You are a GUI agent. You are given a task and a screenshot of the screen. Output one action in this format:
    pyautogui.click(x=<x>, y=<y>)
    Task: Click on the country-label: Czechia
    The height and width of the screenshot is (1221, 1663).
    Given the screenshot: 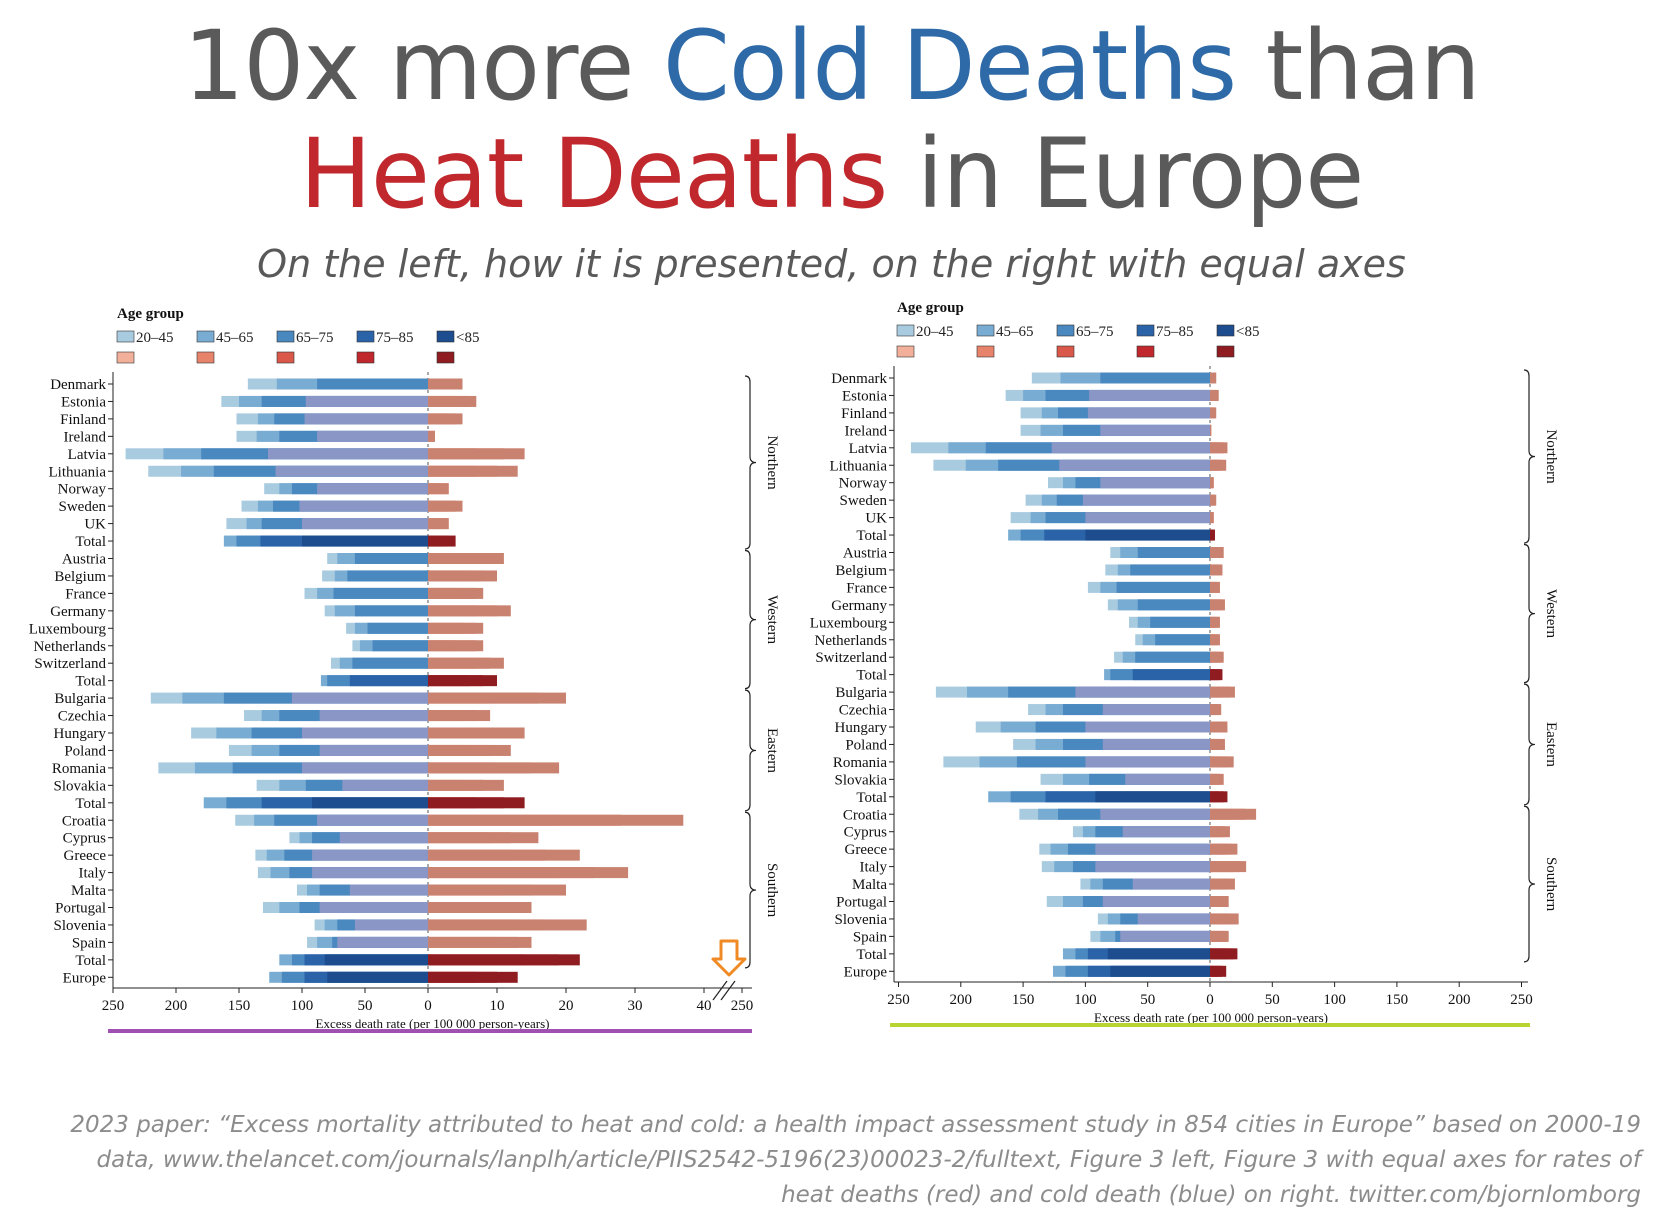 What is the action you would take?
    pyautogui.click(x=82, y=717)
    